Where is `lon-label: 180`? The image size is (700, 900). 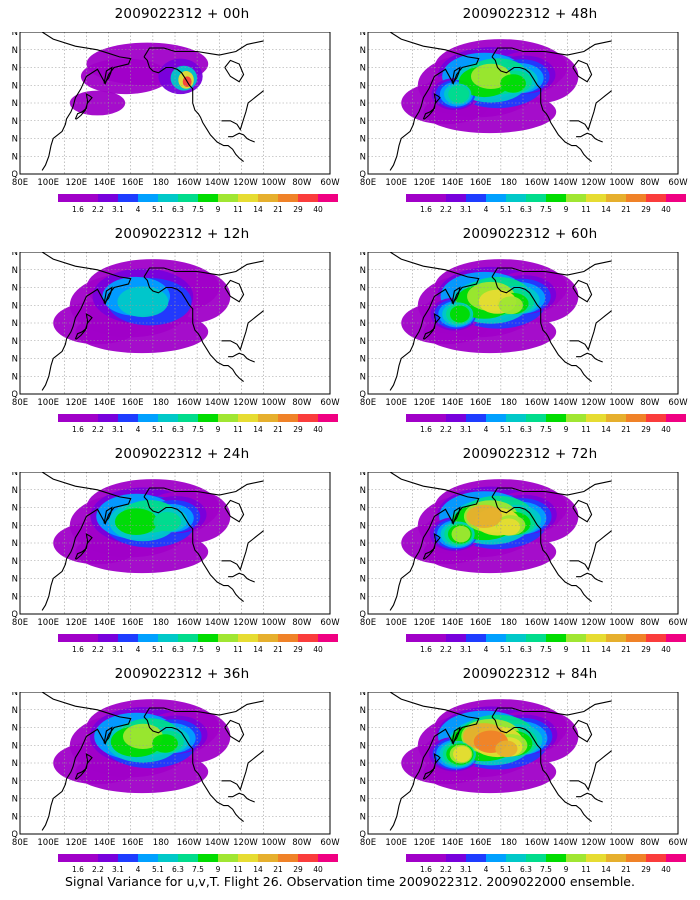 lon-label: 180 is located at coordinates (161, 843).